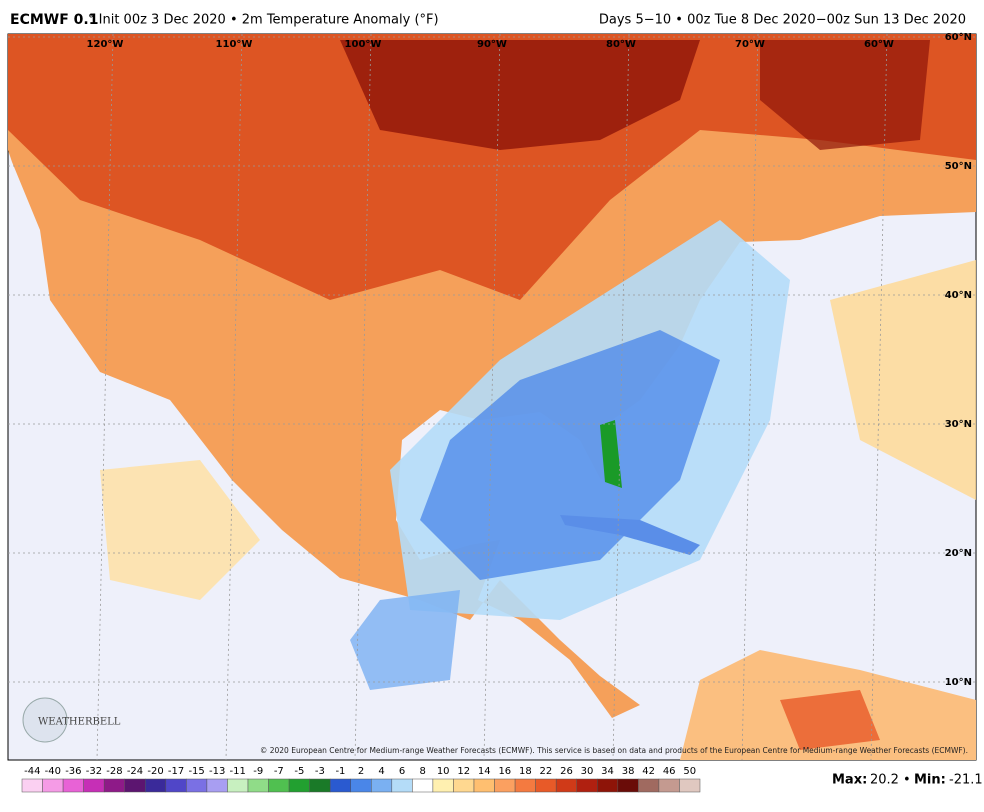  Describe the element at coordinates (299, 771) in the screenshot. I see `colorbar-label: -5` at that location.